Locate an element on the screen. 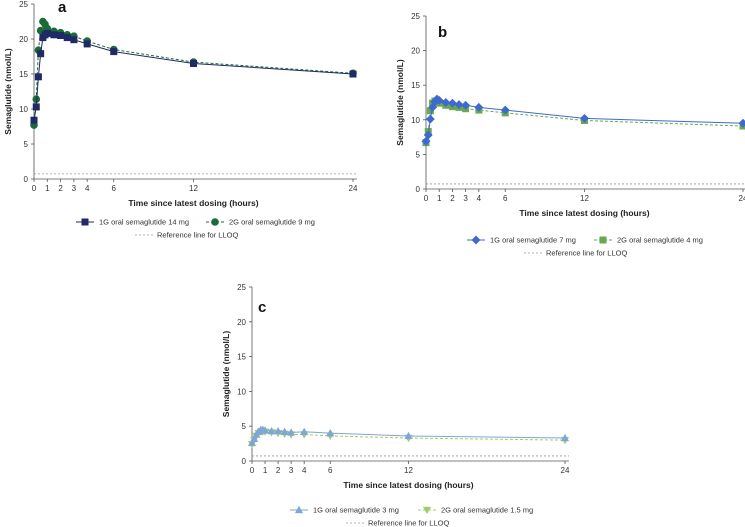 The height and width of the screenshot is (527, 745). panel-letter: b is located at coordinates (442, 32).